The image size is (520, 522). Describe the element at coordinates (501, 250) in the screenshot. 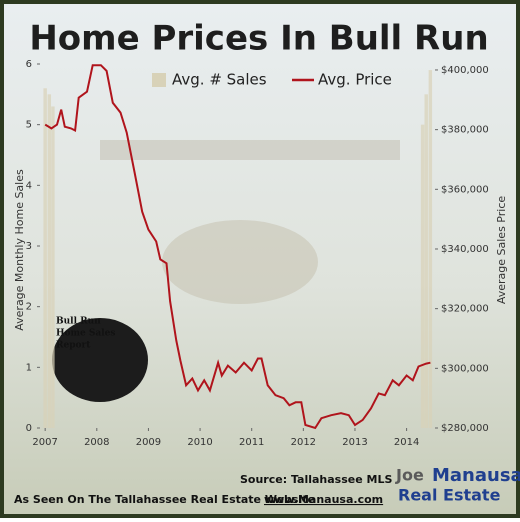

I see `y2-axis-label: Average Sales Price` at that location.